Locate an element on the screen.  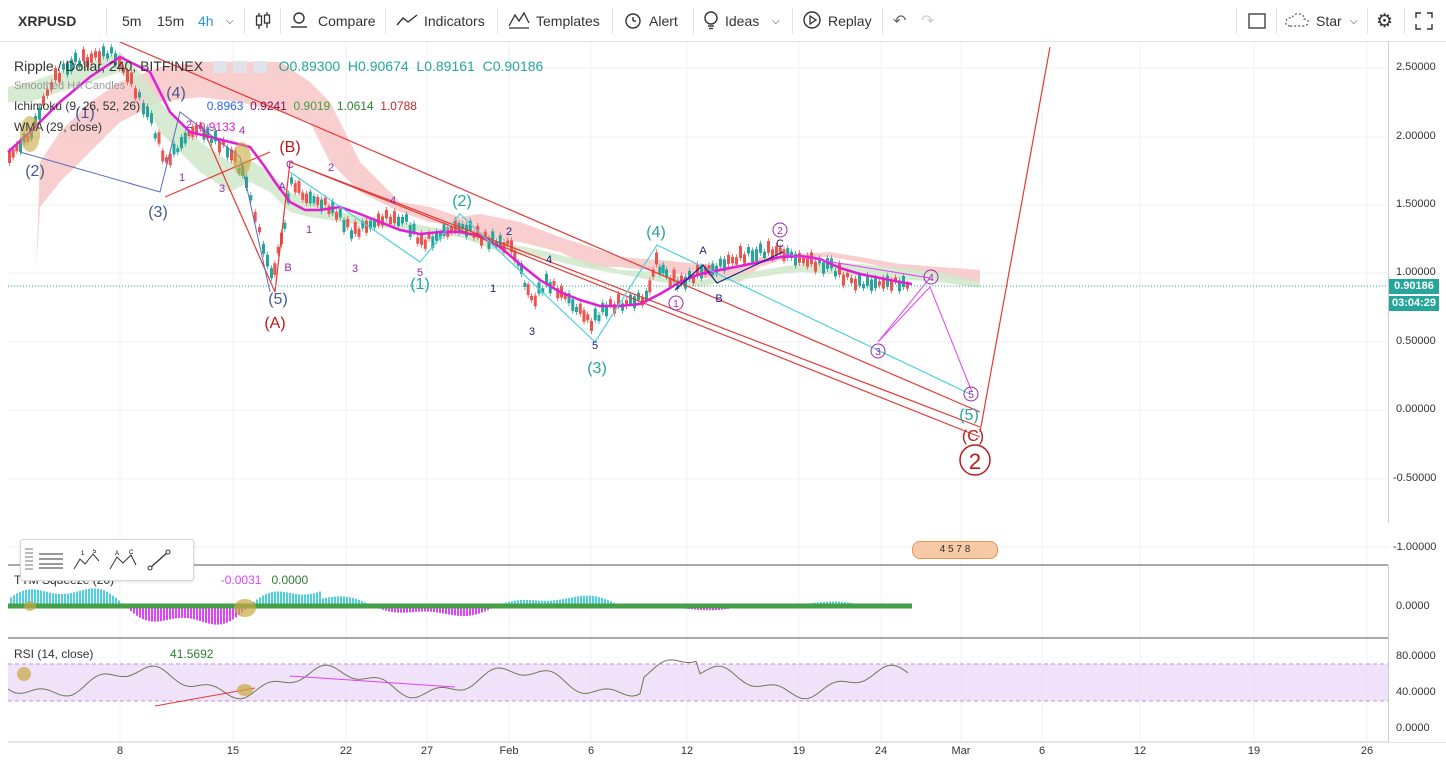
redo-icon: ↷ is located at coordinates (928, 21).